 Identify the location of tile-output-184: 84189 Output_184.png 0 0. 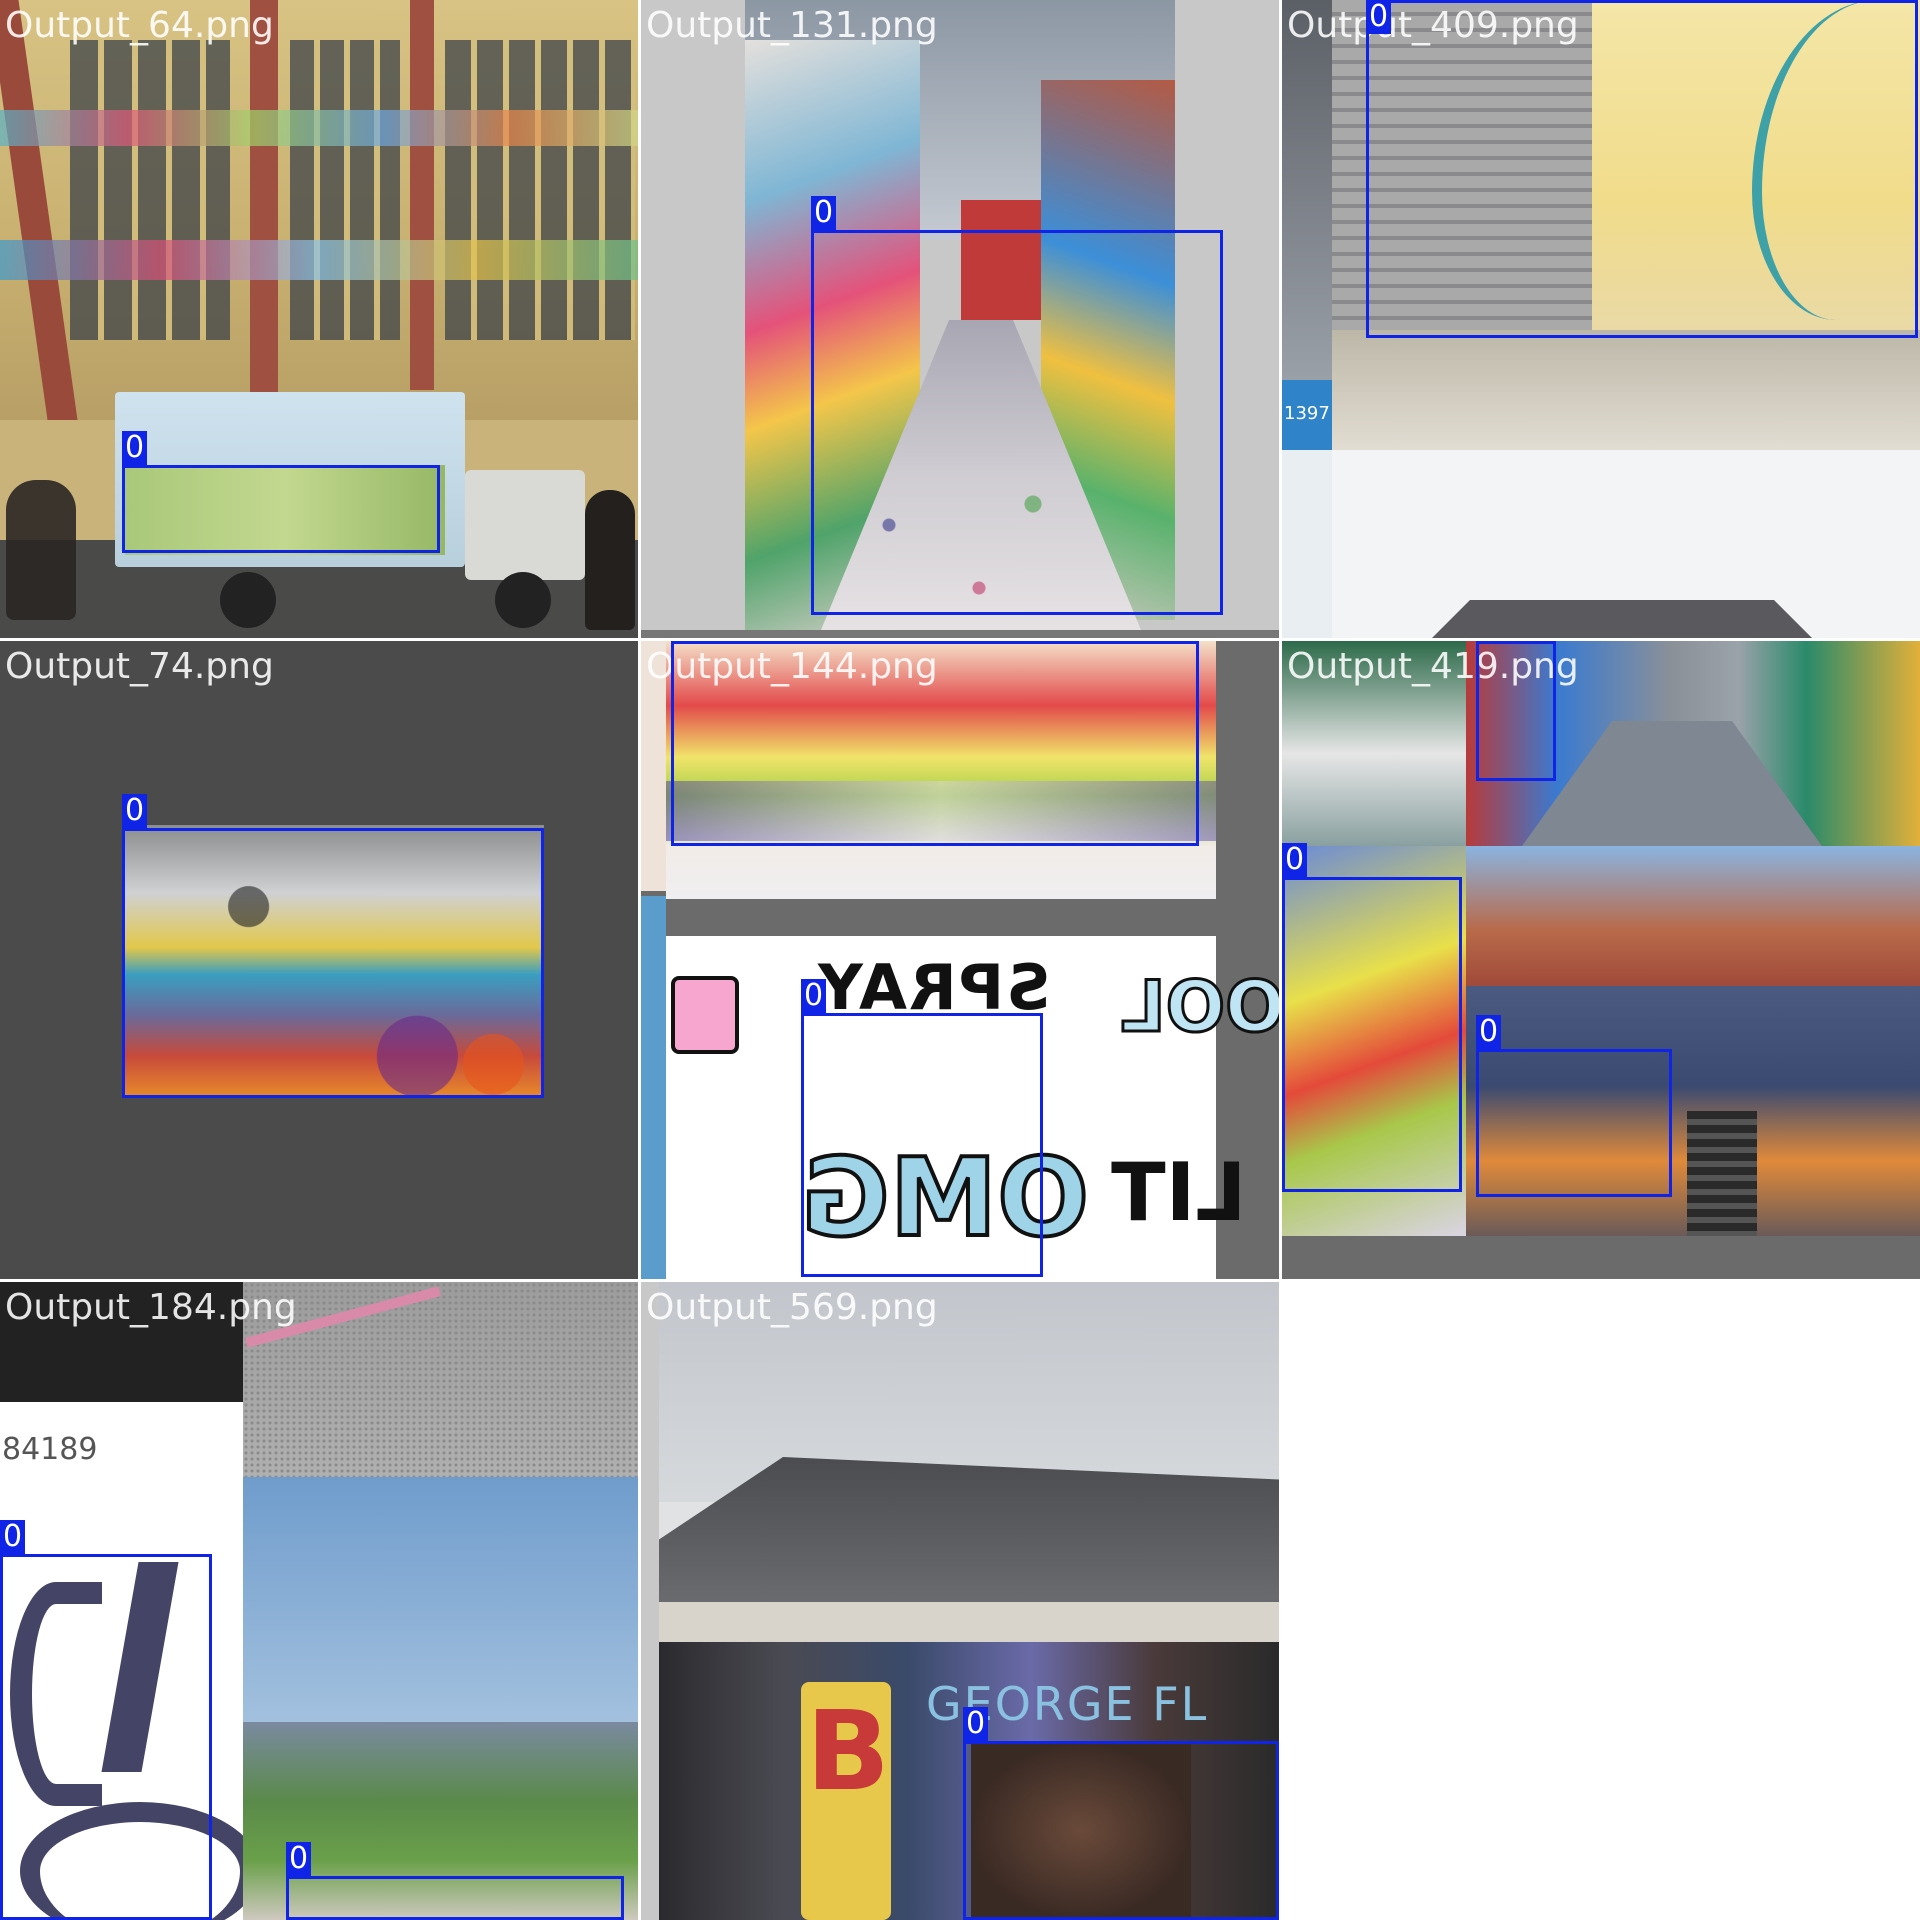
(319, 1601).